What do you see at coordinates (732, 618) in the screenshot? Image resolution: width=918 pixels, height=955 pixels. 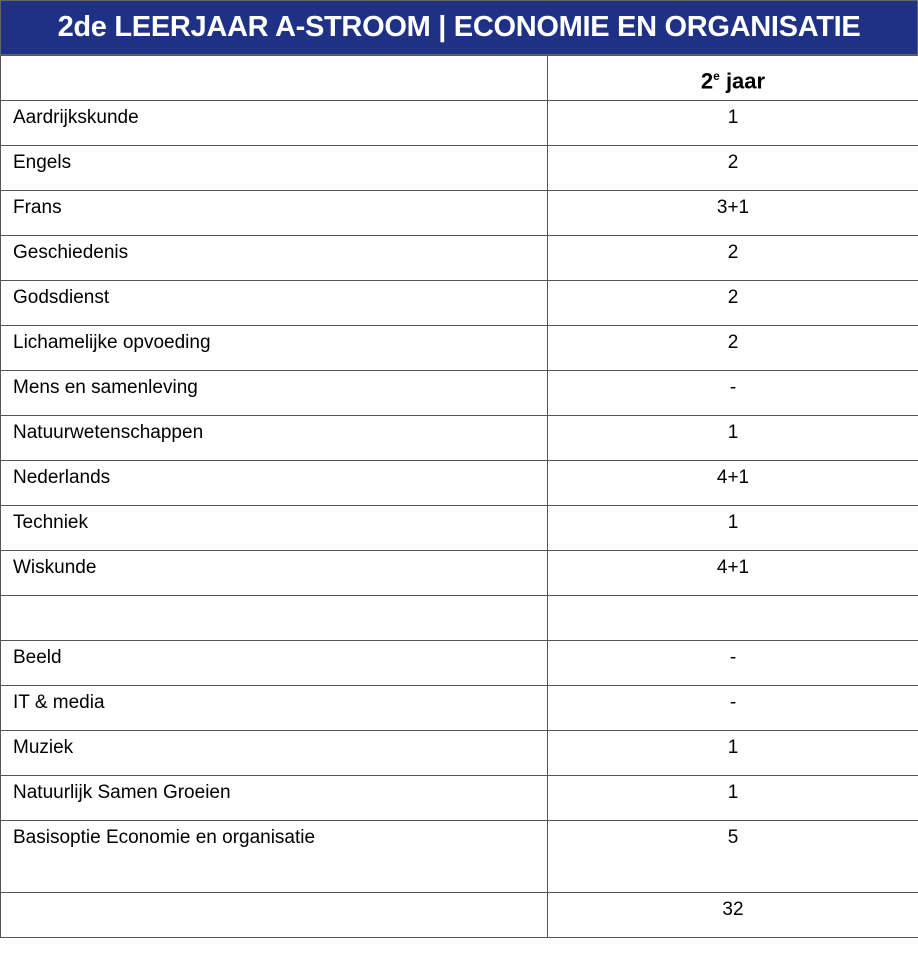 I see `hours-cell` at bounding box center [732, 618].